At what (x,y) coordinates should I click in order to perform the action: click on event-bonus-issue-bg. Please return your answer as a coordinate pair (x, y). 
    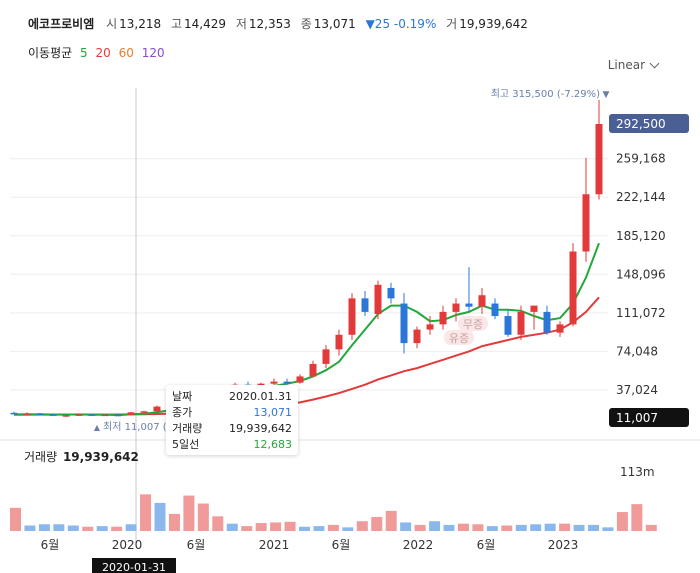
    Looking at the image, I should click on (473, 323).